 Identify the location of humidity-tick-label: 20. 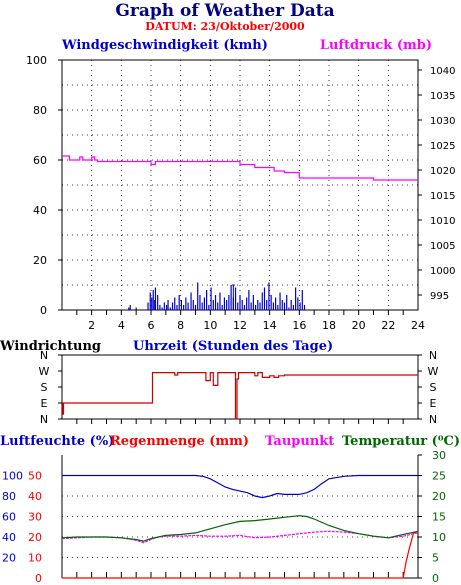
(9, 558).